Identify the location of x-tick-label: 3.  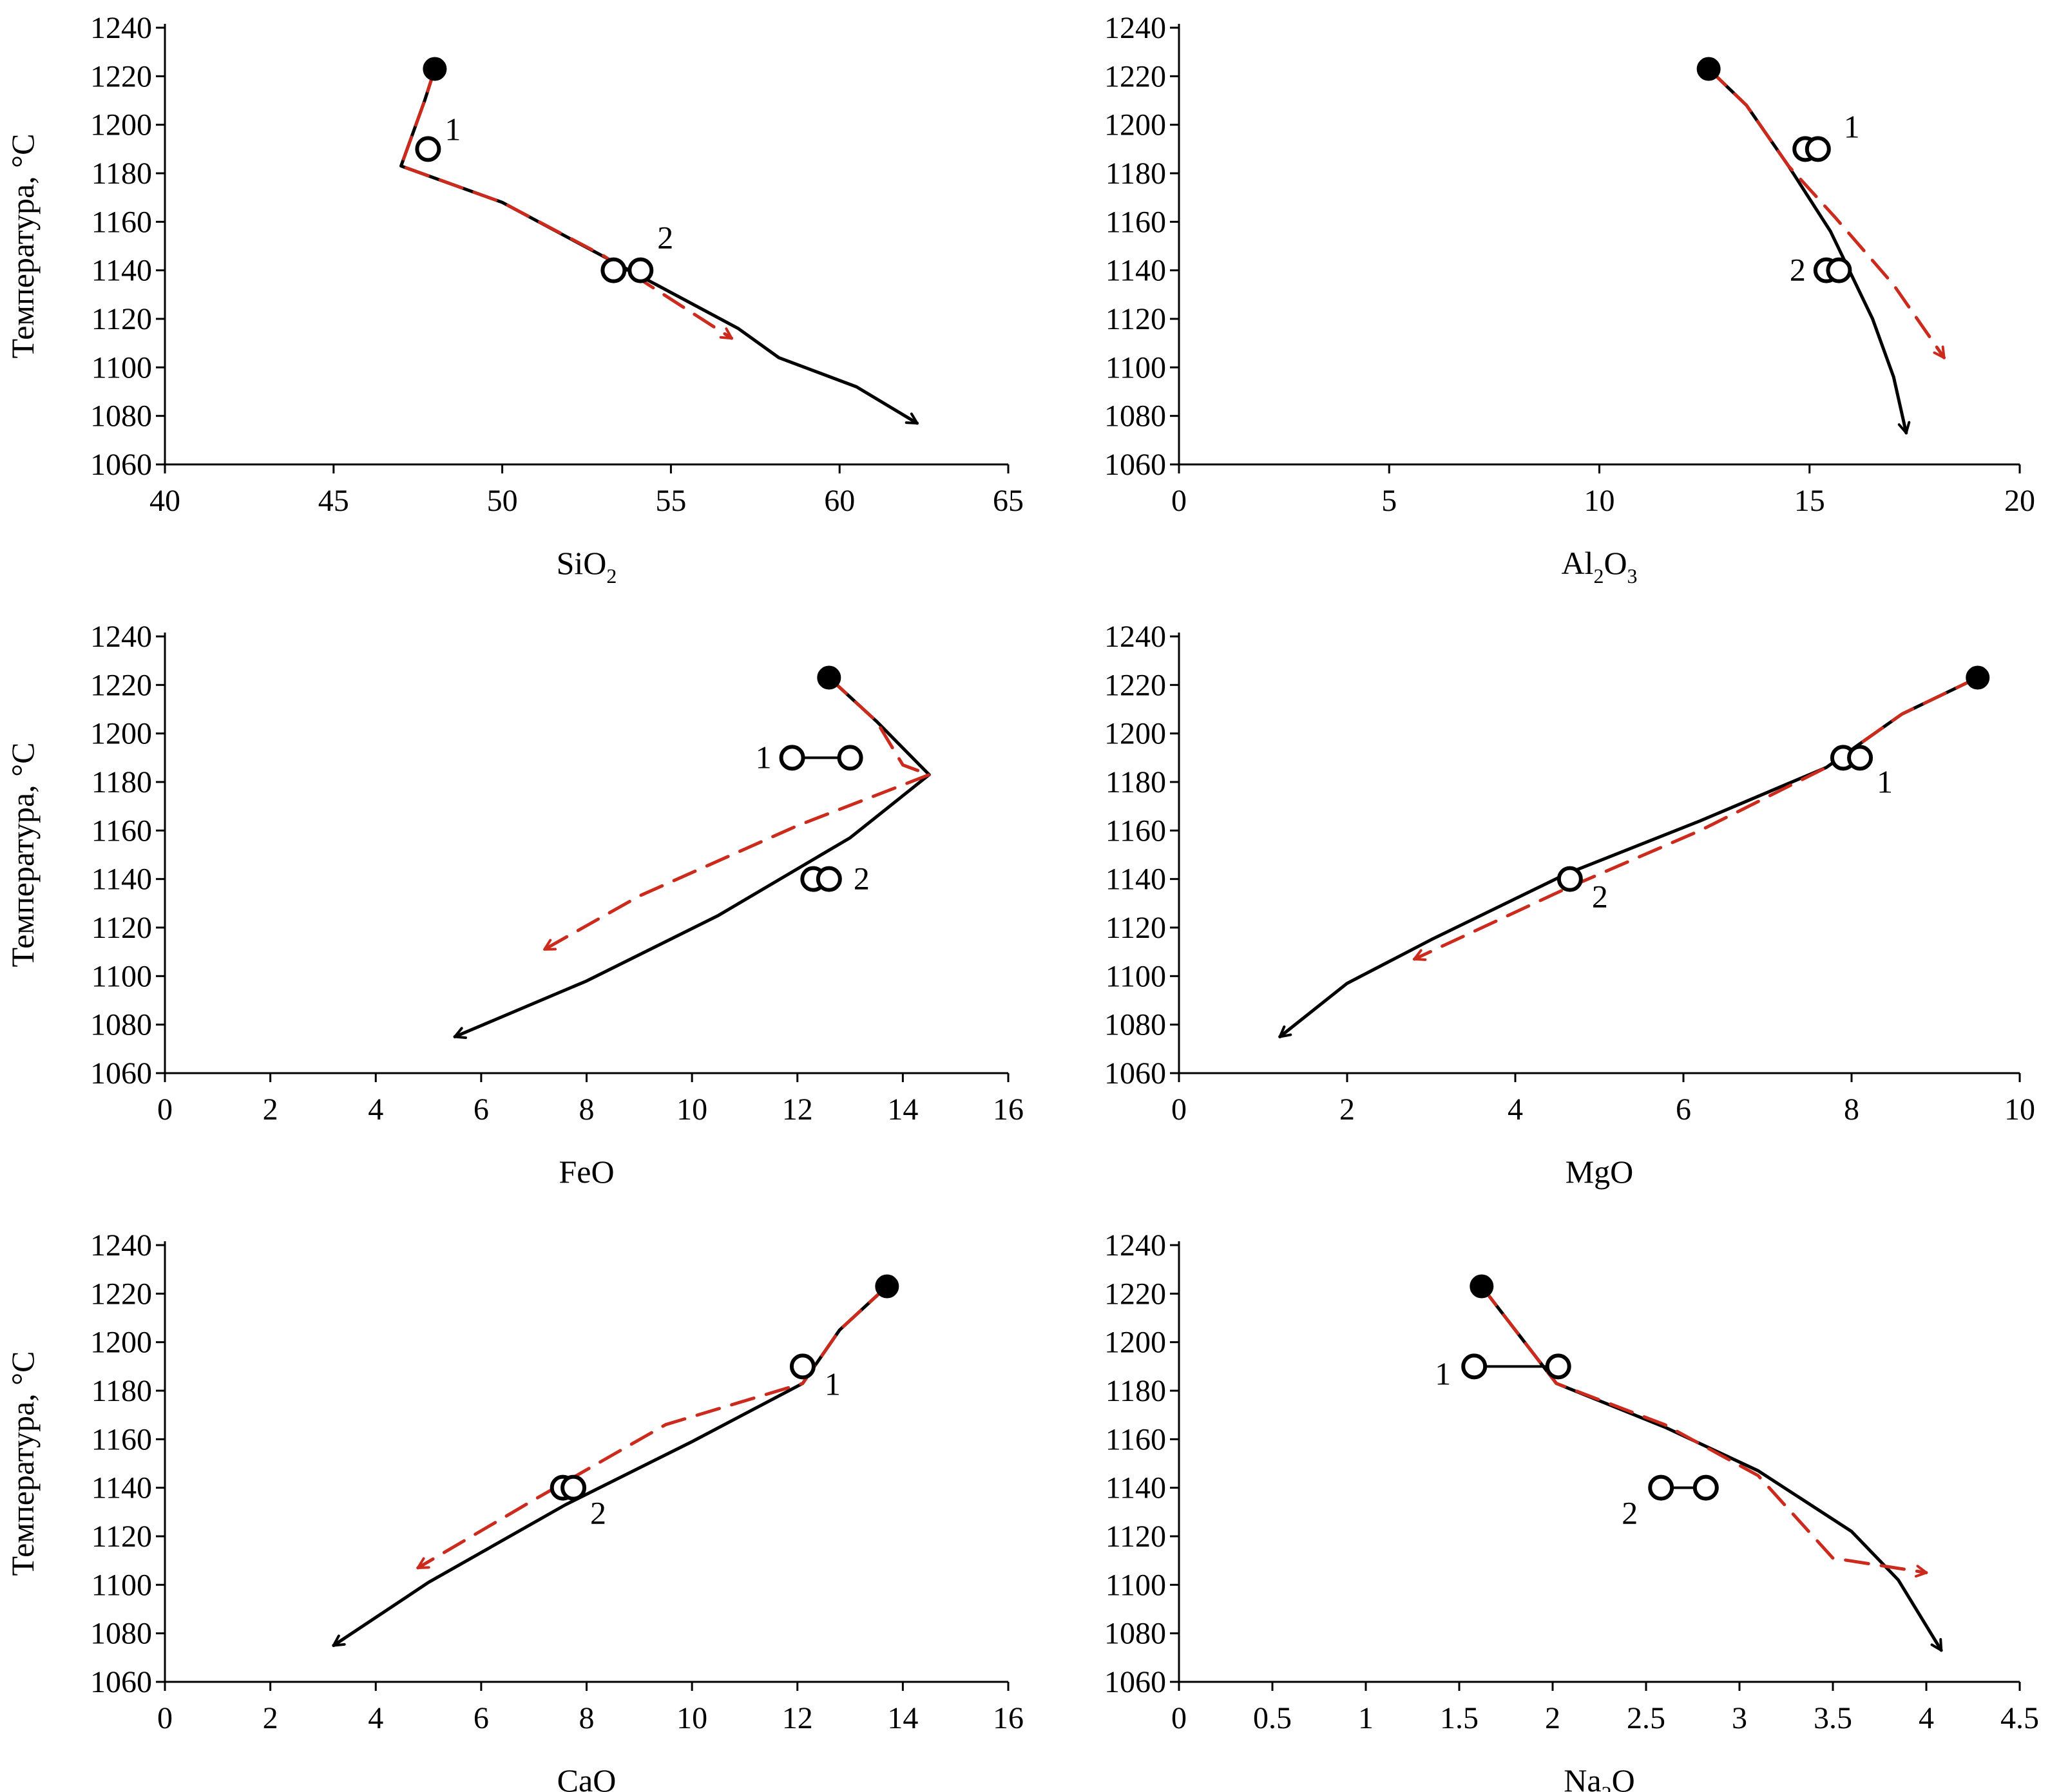
(1739, 1718).